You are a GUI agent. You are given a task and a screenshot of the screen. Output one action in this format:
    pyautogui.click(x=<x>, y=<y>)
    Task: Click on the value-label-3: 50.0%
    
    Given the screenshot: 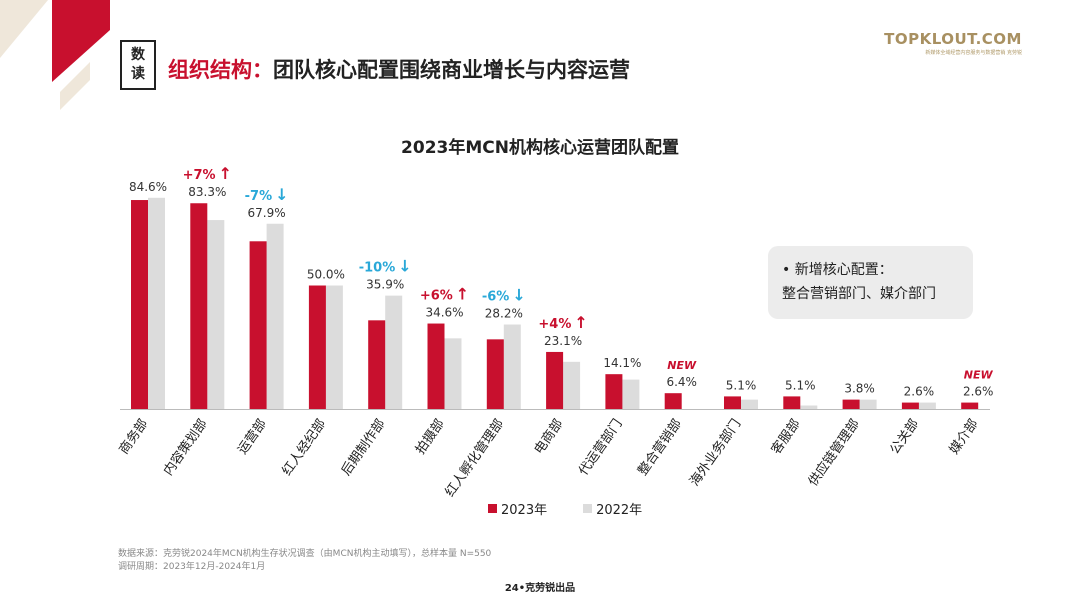 What is the action you would take?
    pyautogui.click(x=326, y=275)
    